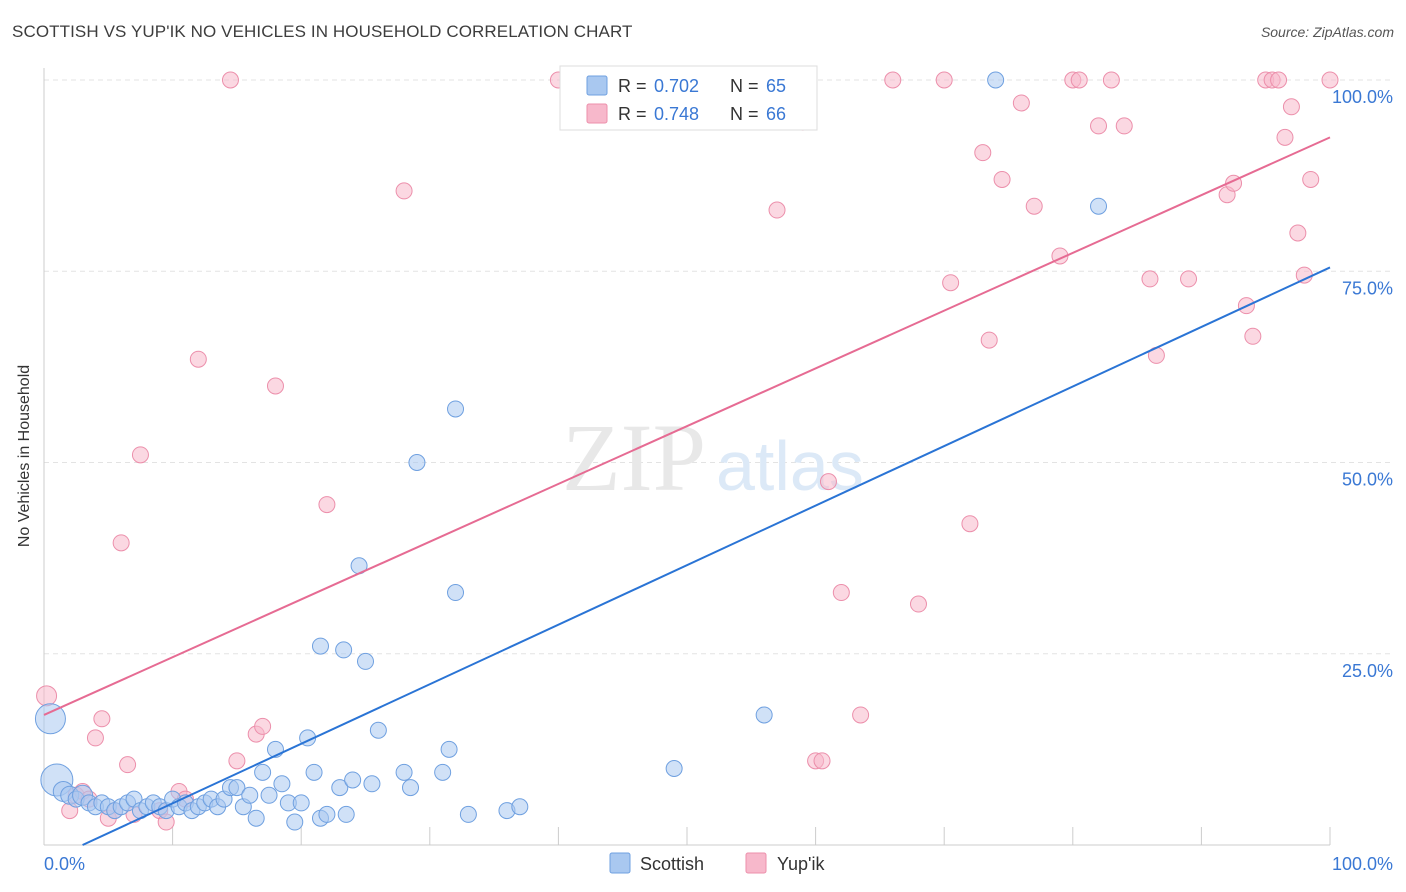 This screenshot has height=892, width=1406. Describe the element at coordinates (713, 457) in the screenshot. I see `watermark: ZIP atlas` at that location.